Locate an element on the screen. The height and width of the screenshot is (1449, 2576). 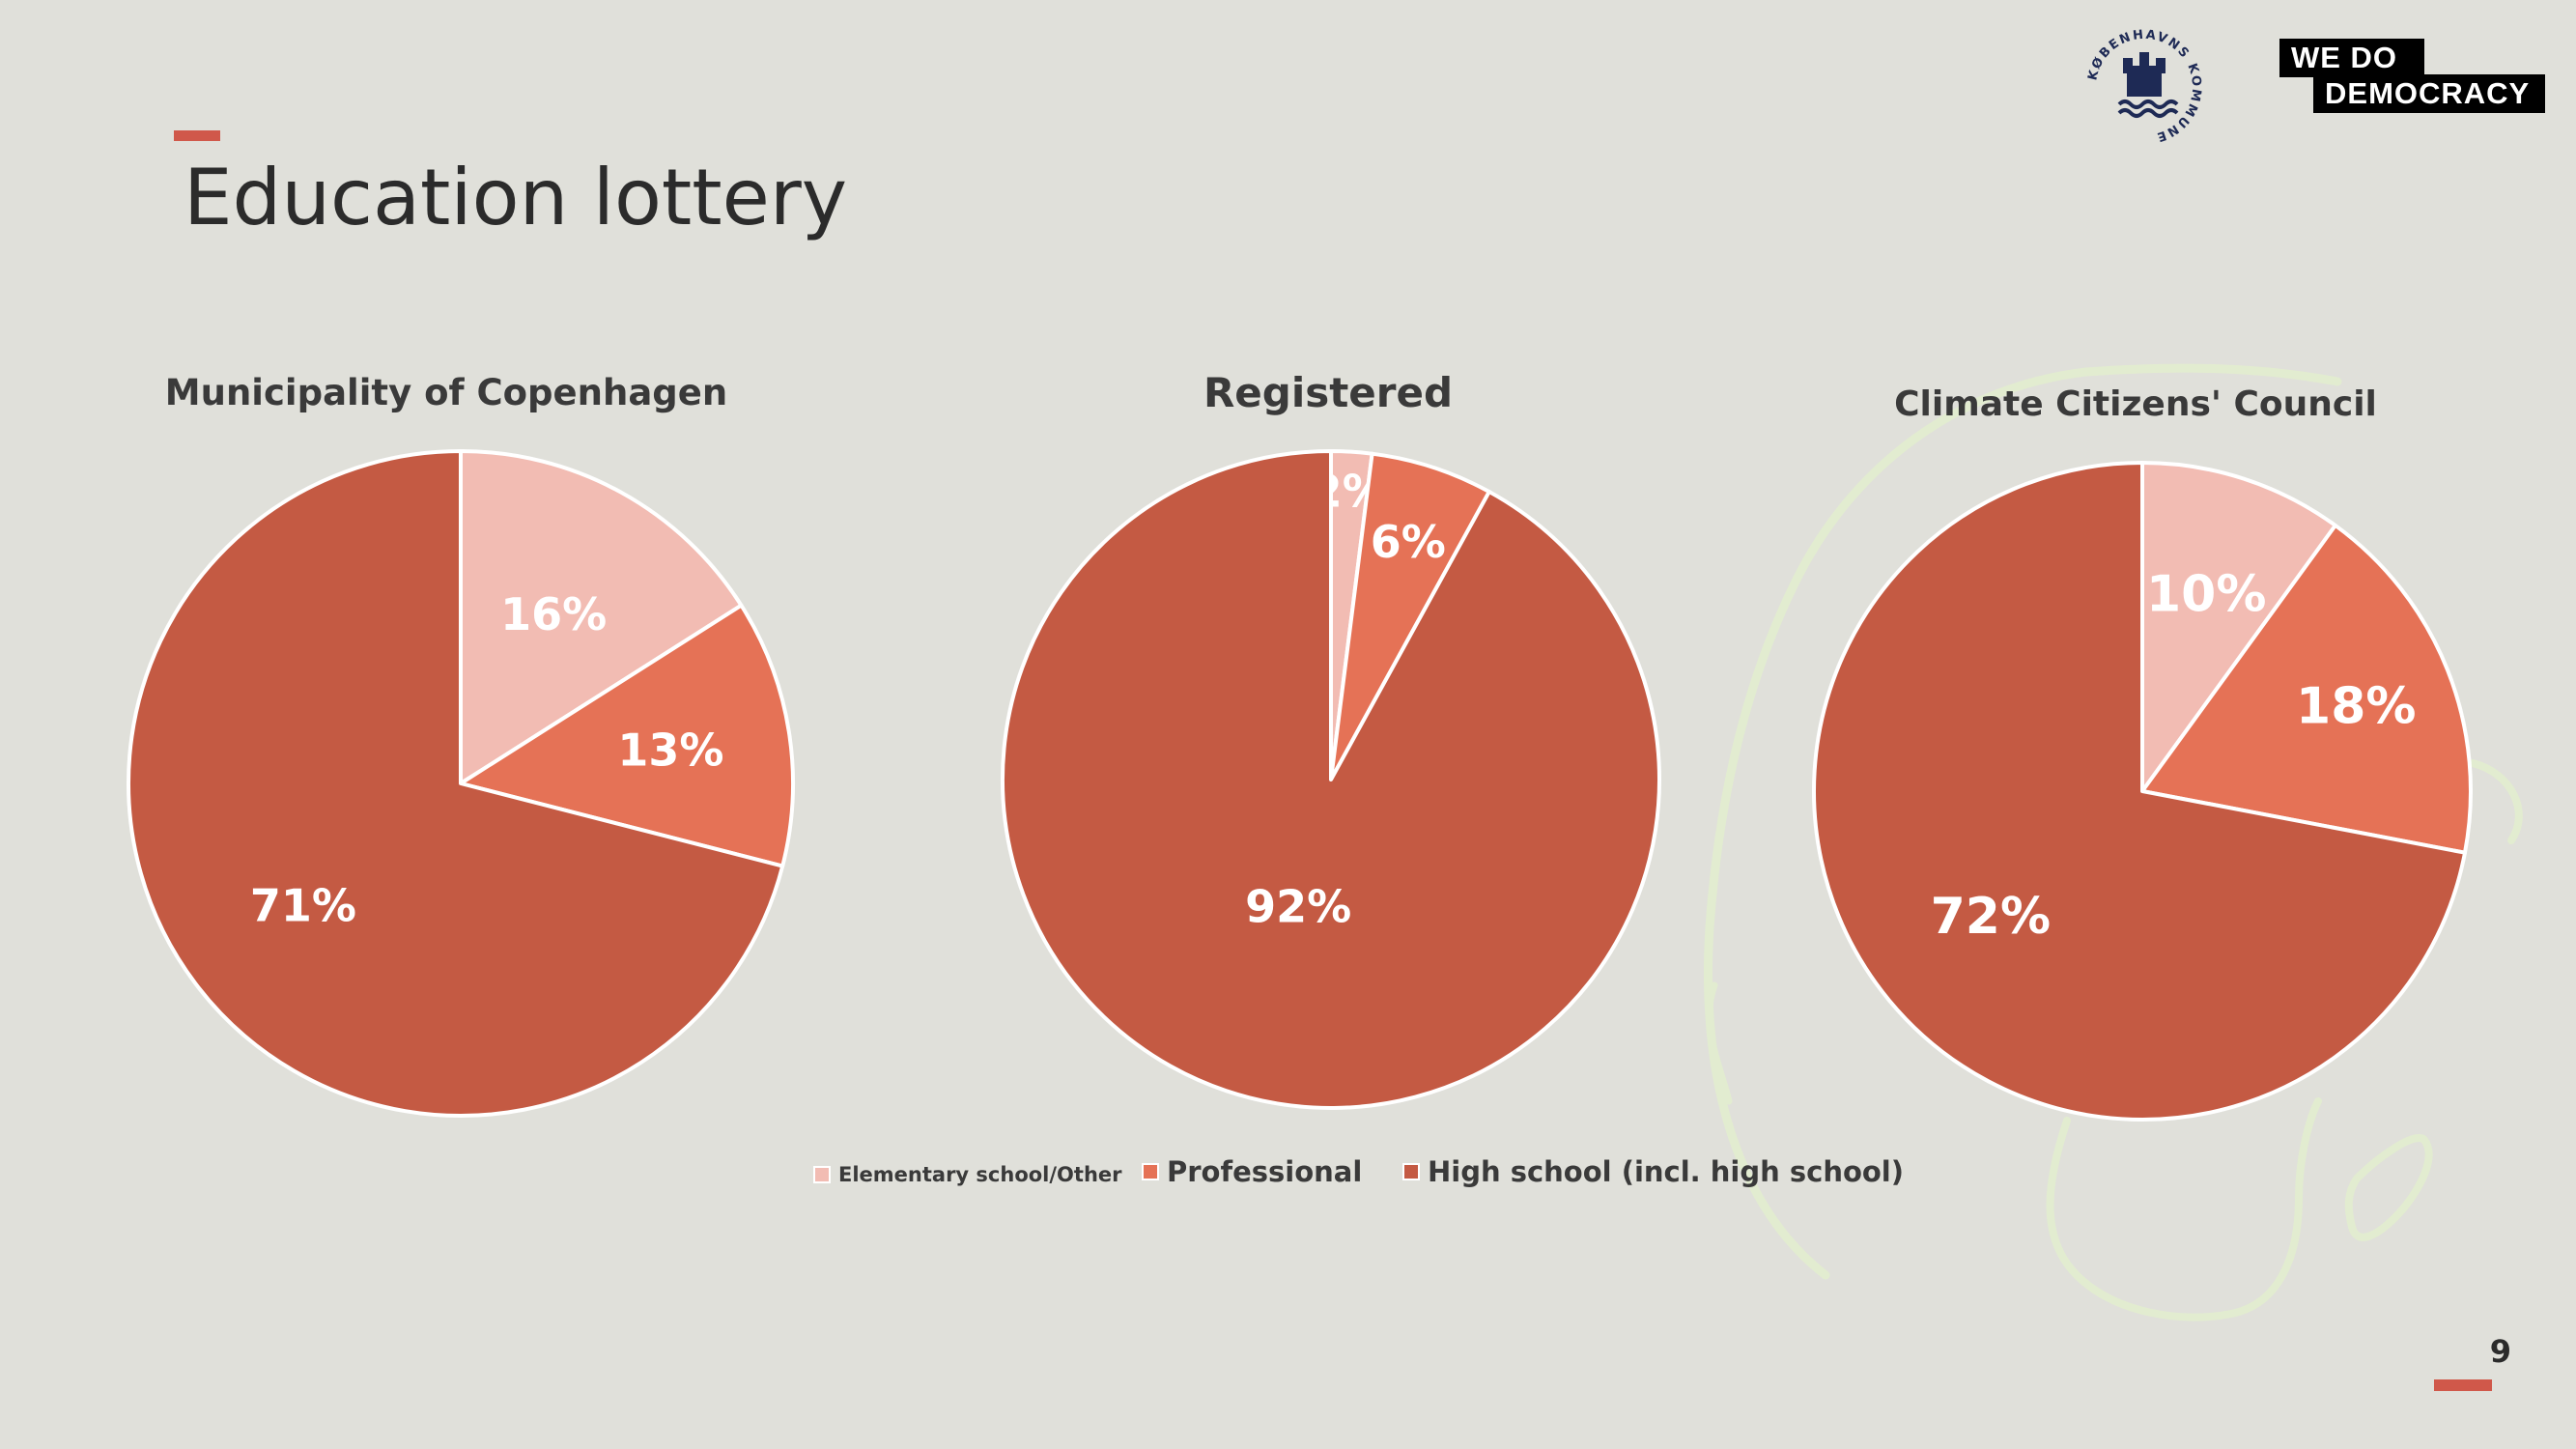
data-label-copenhagen-elementary: 16% is located at coordinates (553, 614).